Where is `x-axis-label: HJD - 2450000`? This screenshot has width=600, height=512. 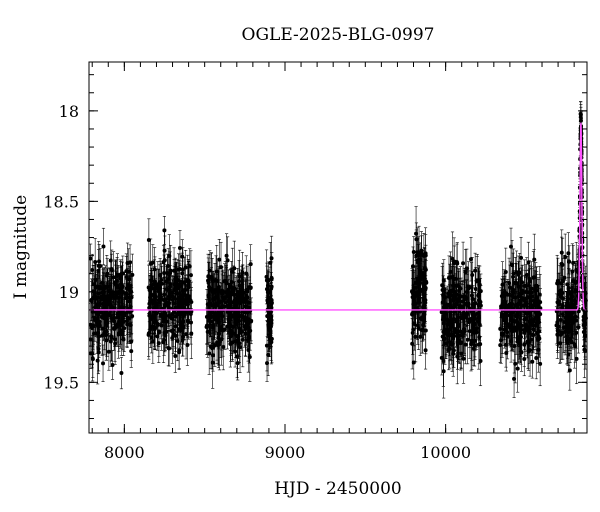
x-axis-label: HJD - 2450000 is located at coordinates (338, 489).